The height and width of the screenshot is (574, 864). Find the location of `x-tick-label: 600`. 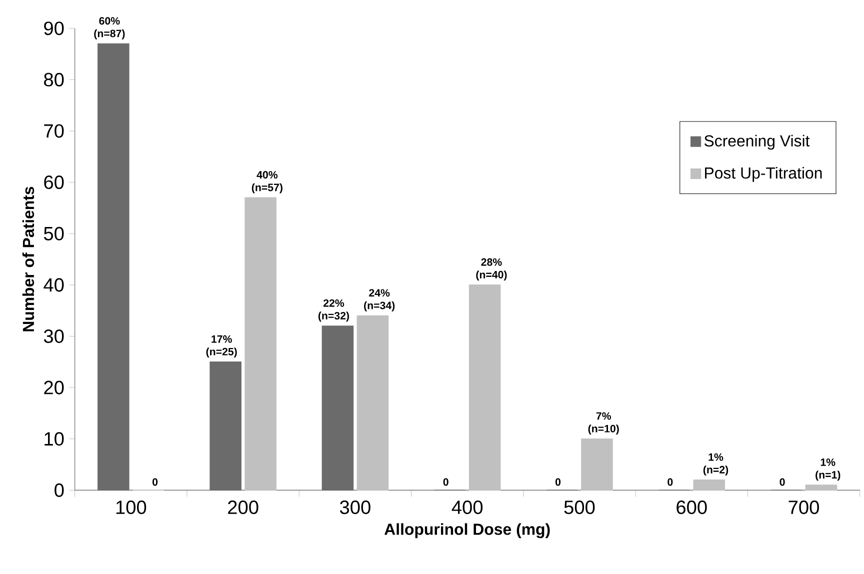

x-tick-label: 600 is located at coordinates (691, 507).